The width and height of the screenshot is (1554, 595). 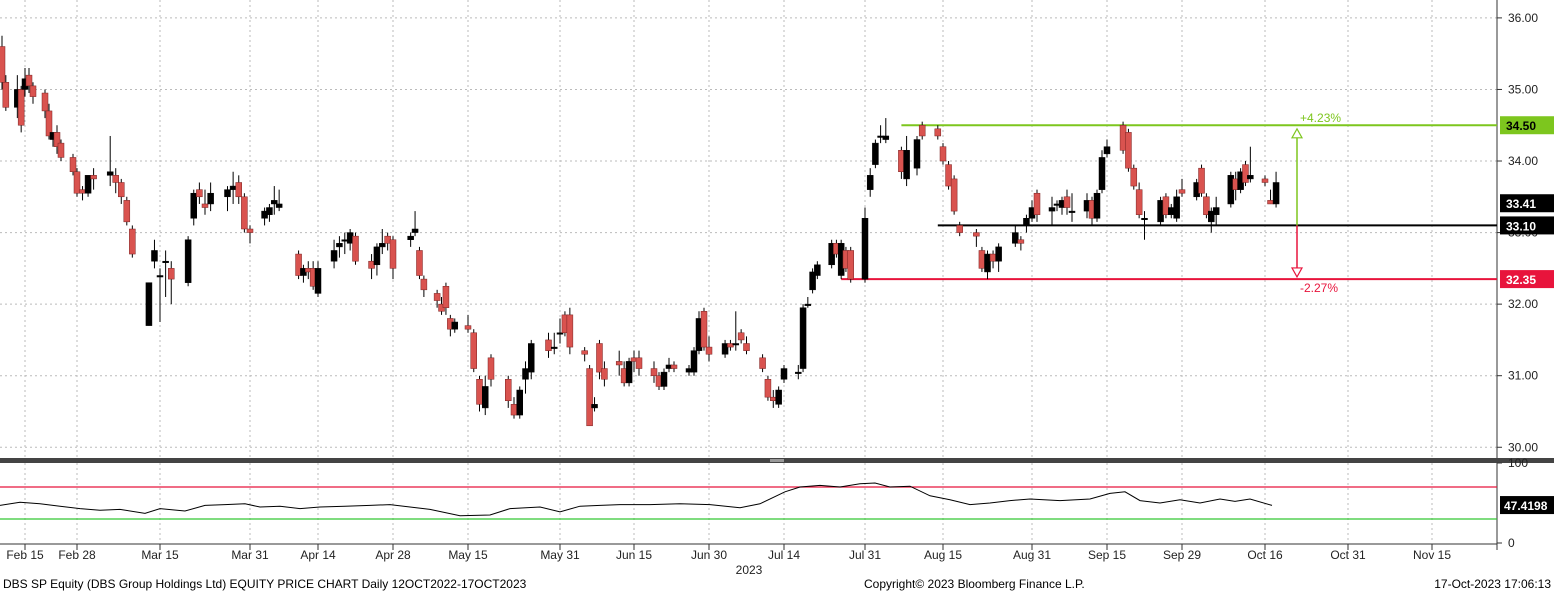 What do you see at coordinates (1521, 280) in the screenshot?
I see `level-tag-label-stop: 32.35` at bounding box center [1521, 280].